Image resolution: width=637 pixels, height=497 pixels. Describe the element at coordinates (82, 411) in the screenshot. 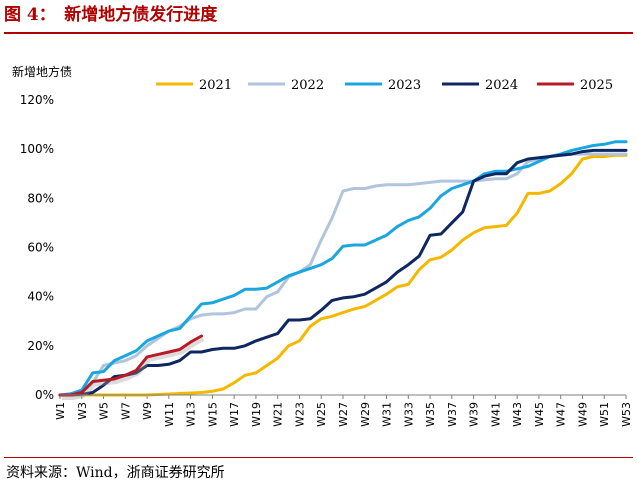

I see `x-tick-label: W3` at that location.